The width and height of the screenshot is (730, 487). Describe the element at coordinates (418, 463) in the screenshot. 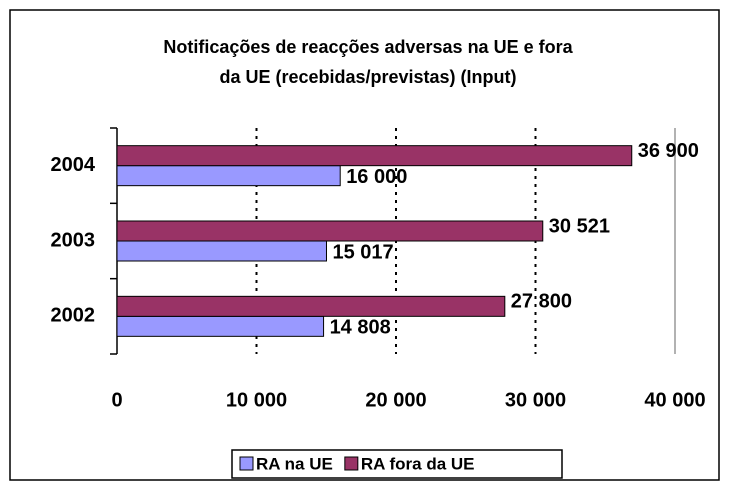

I see `legend-label: RA fora da UE` at that location.